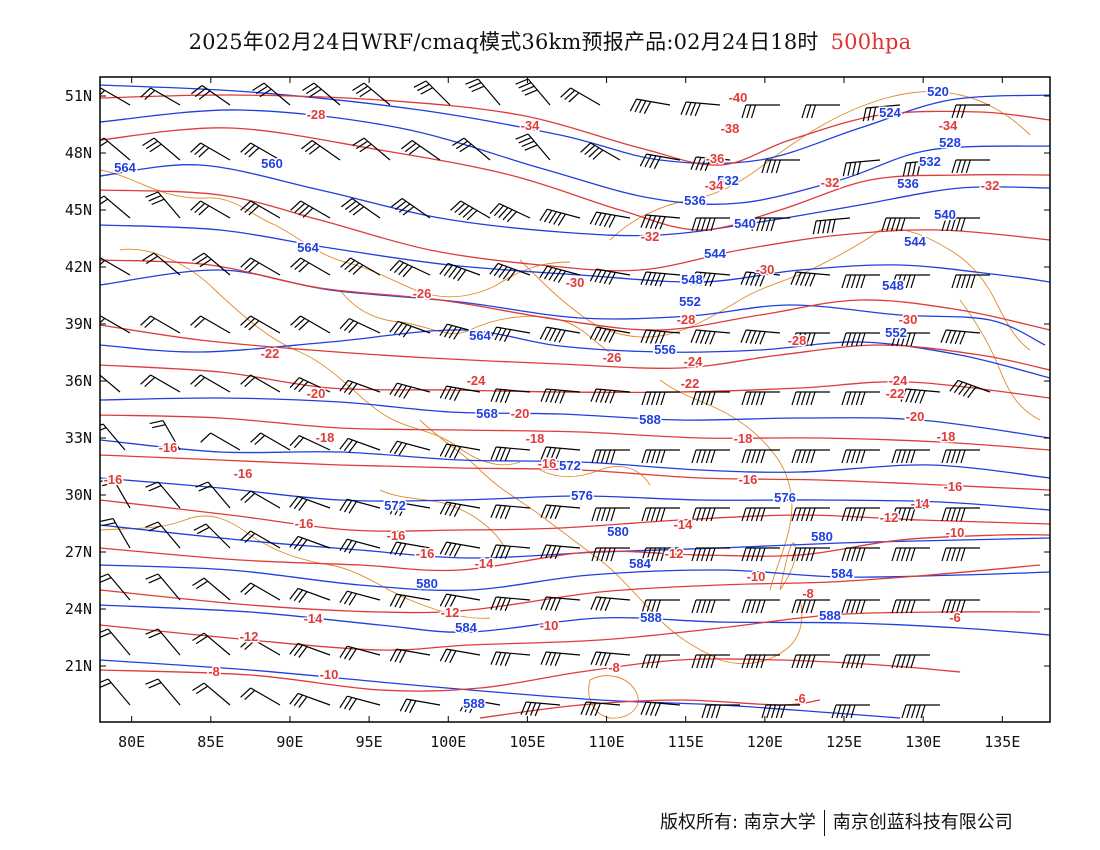 The width and height of the screenshot is (1100, 850). I want to click on lat-label: 27N, so click(78, 552).